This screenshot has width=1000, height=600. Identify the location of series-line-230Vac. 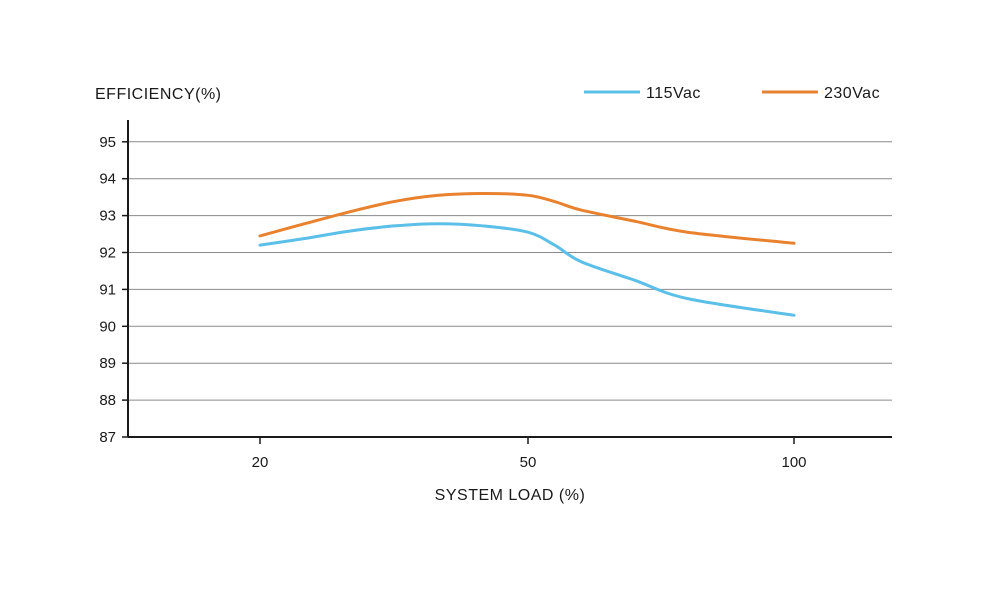
(527, 218).